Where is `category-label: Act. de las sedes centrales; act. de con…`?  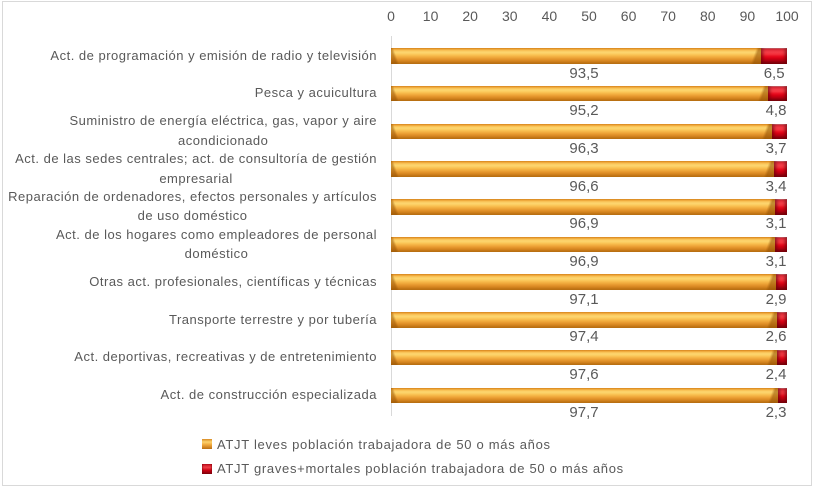 category-label: Act. de las sedes centrales; act. de con… is located at coordinates (188, 168).